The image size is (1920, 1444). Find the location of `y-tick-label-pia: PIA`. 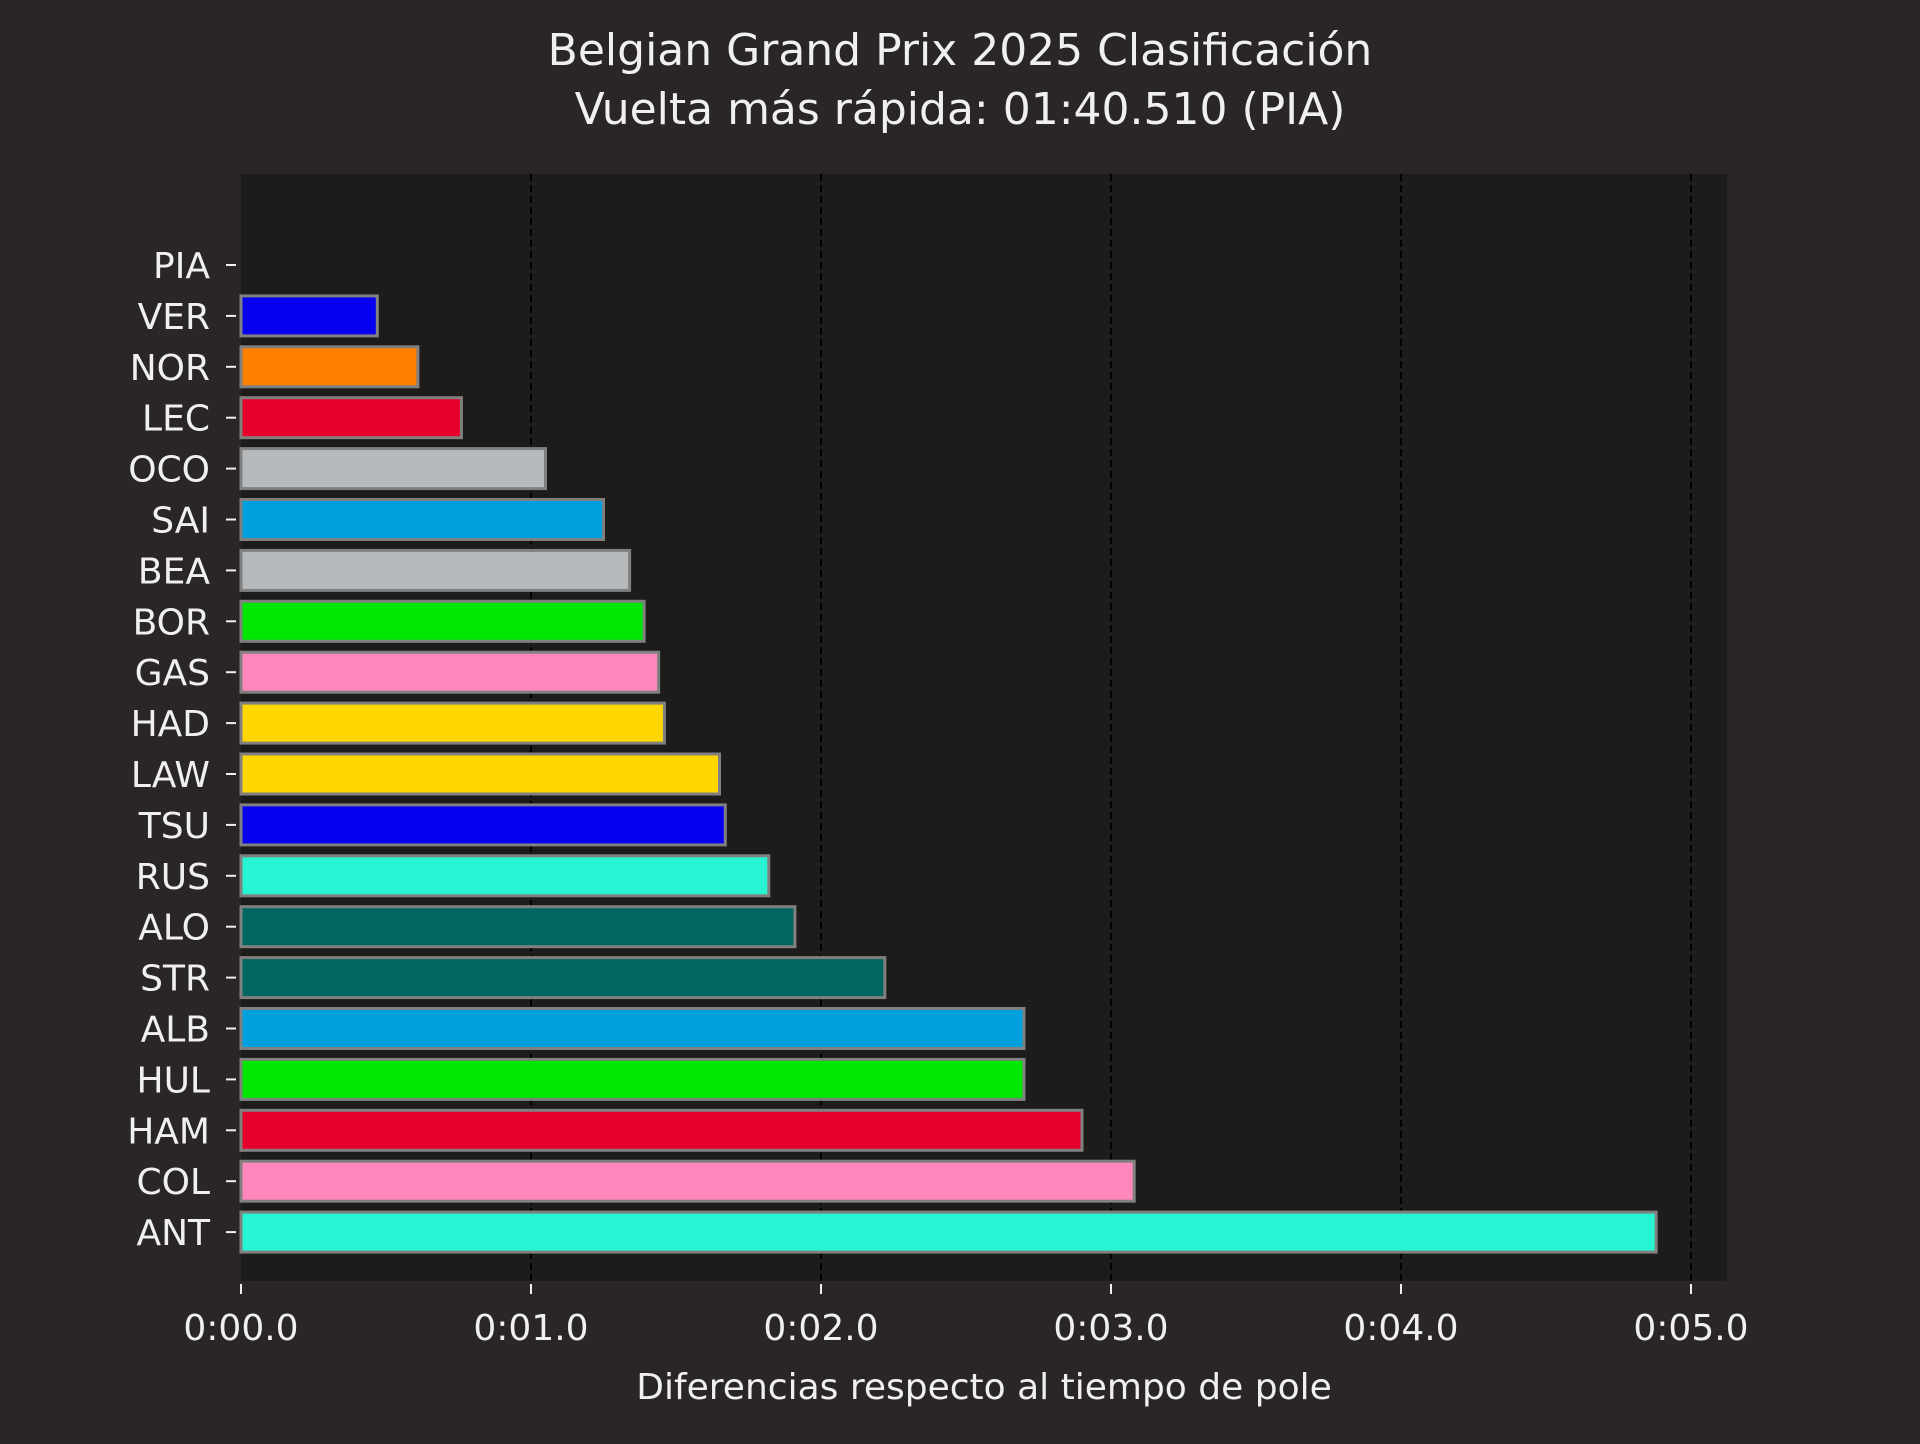

y-tick-label-pia: PIA is located at coordinates (181, 266).